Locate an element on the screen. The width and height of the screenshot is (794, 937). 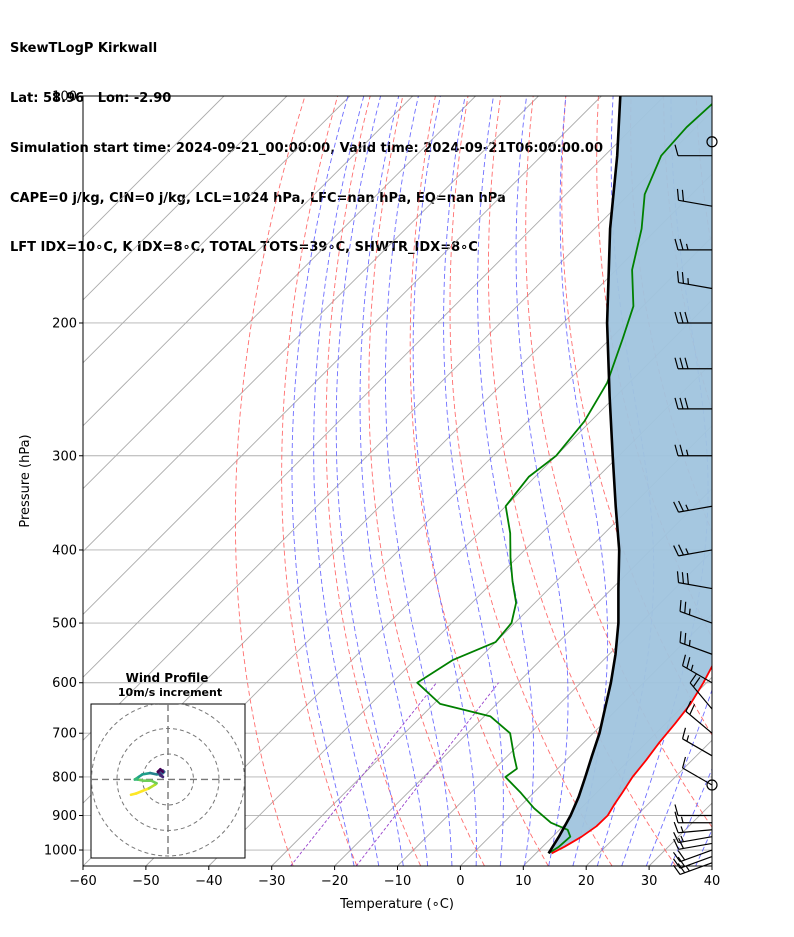
x-tick-label: −60 is located at coordinates (82, 881).